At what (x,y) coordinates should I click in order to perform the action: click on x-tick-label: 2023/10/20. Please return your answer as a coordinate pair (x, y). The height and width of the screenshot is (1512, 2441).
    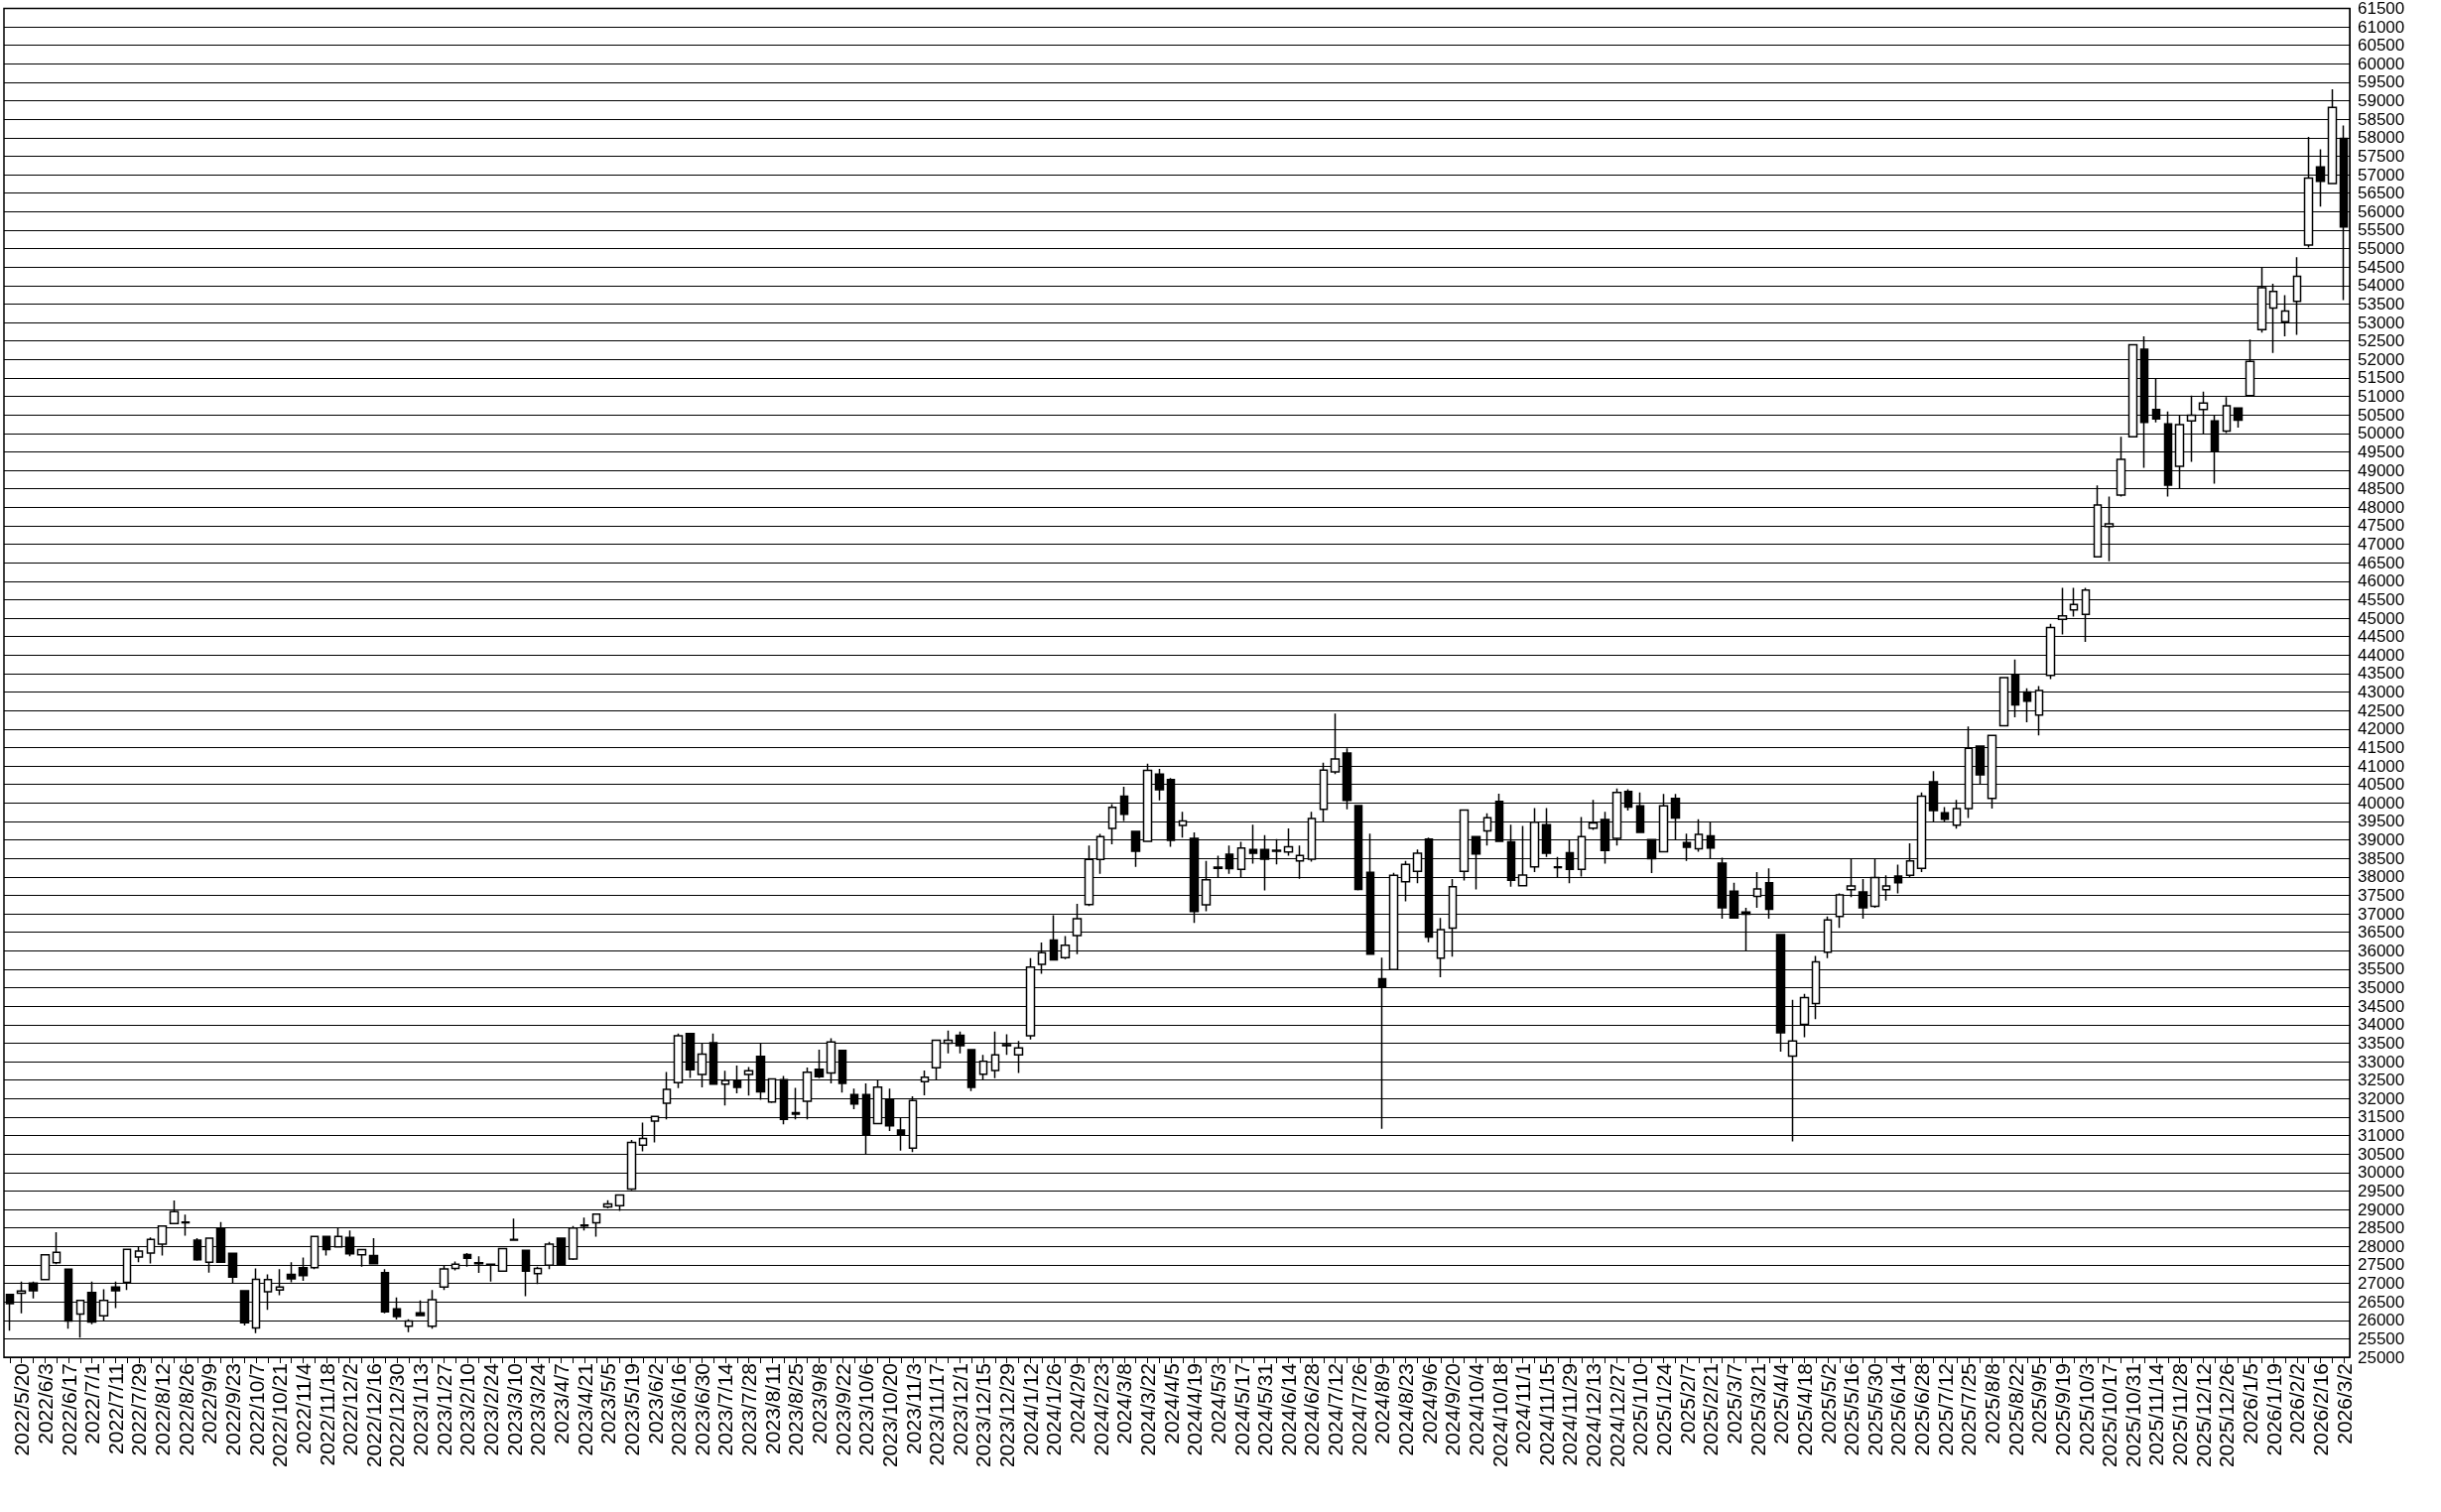
    Looking at the image, I should click on (889, 1415).